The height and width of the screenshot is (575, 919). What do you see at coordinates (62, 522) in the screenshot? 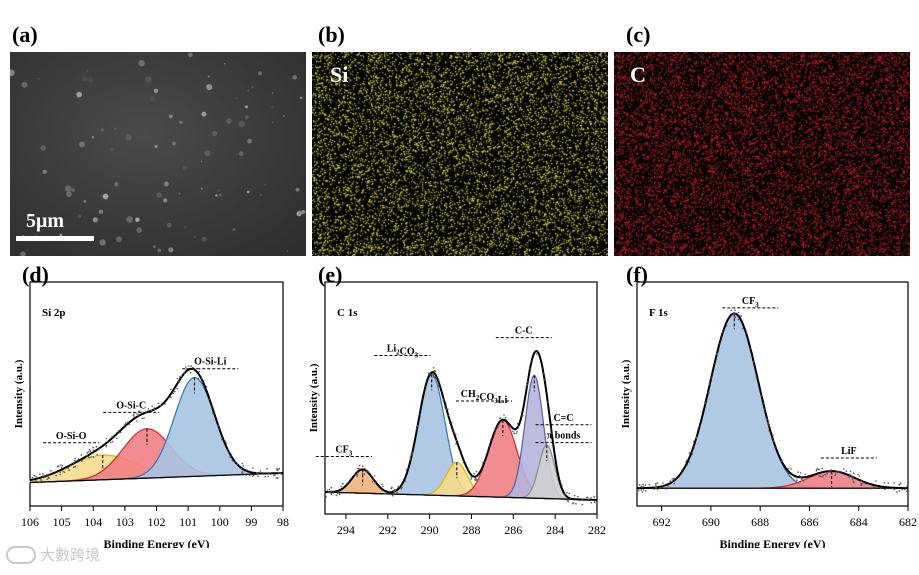
I see `x-tick-label: 10⁵` at bounding box center [62, 522].